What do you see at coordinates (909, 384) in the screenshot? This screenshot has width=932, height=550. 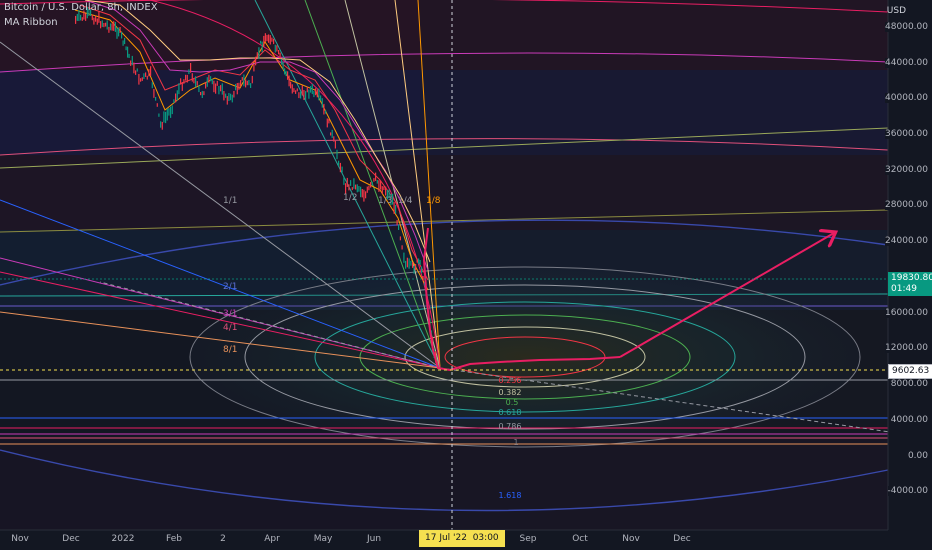 I see `price-tick: 8000.00` at bounding box center [909, 384].